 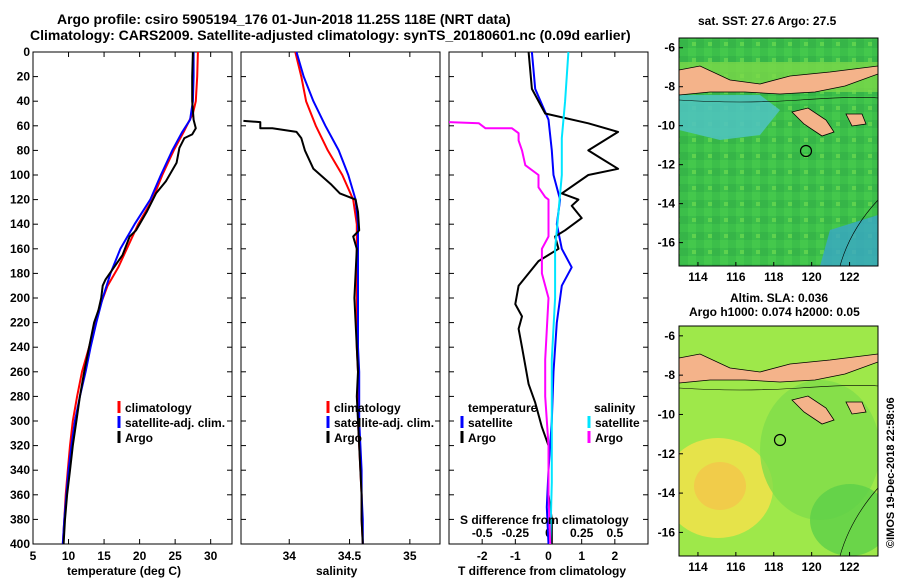 What do you see at coordinates (24, 77) in the screenshot?
I see `y-tick-label: 20` at bounding box center [24, 77].